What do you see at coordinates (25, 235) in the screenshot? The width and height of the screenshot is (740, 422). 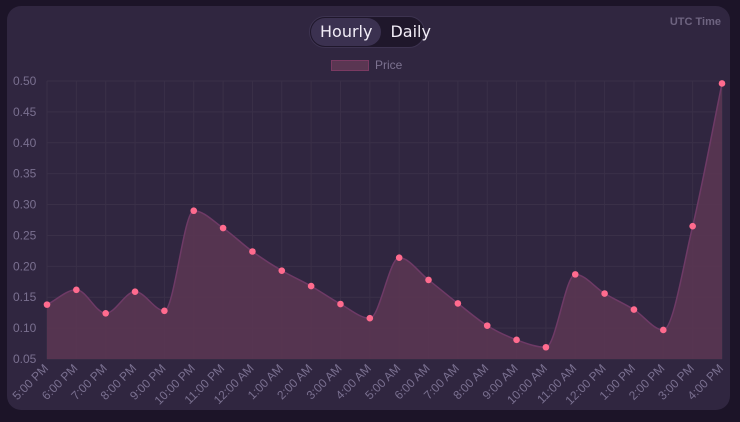 I see `y-tick-label: 0.25` at bounding box center [25, 235].